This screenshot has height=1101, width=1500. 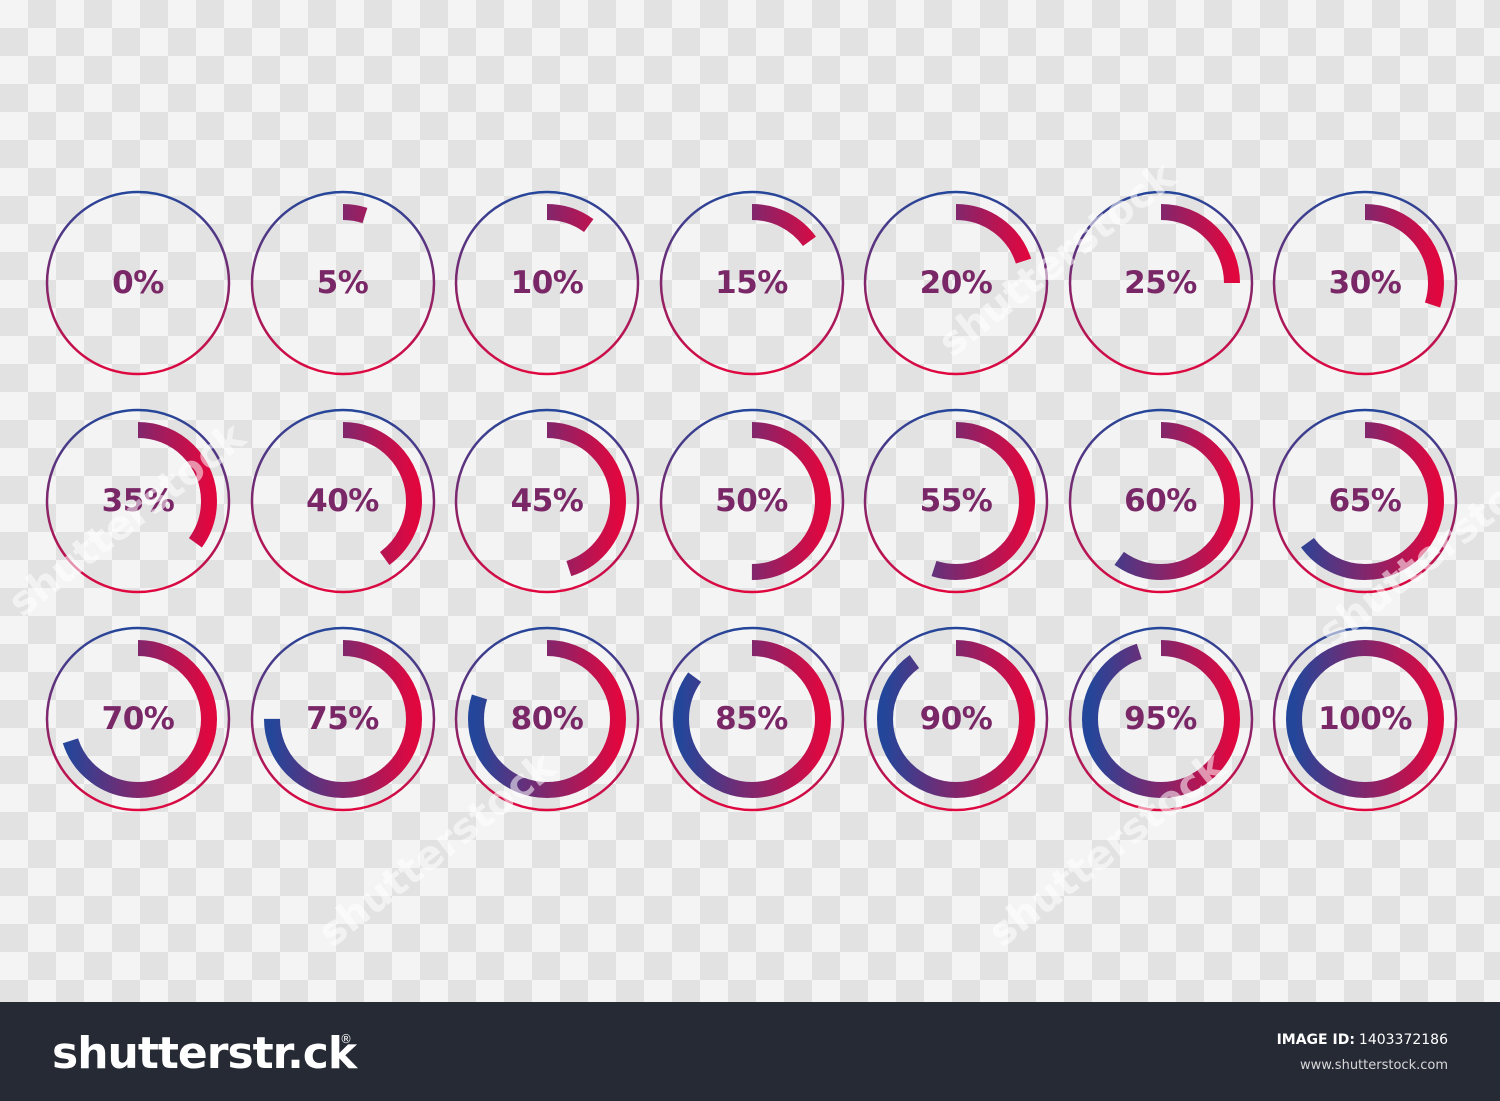 I want to click on percentage-label: 35%, so click(x=138, y=501).